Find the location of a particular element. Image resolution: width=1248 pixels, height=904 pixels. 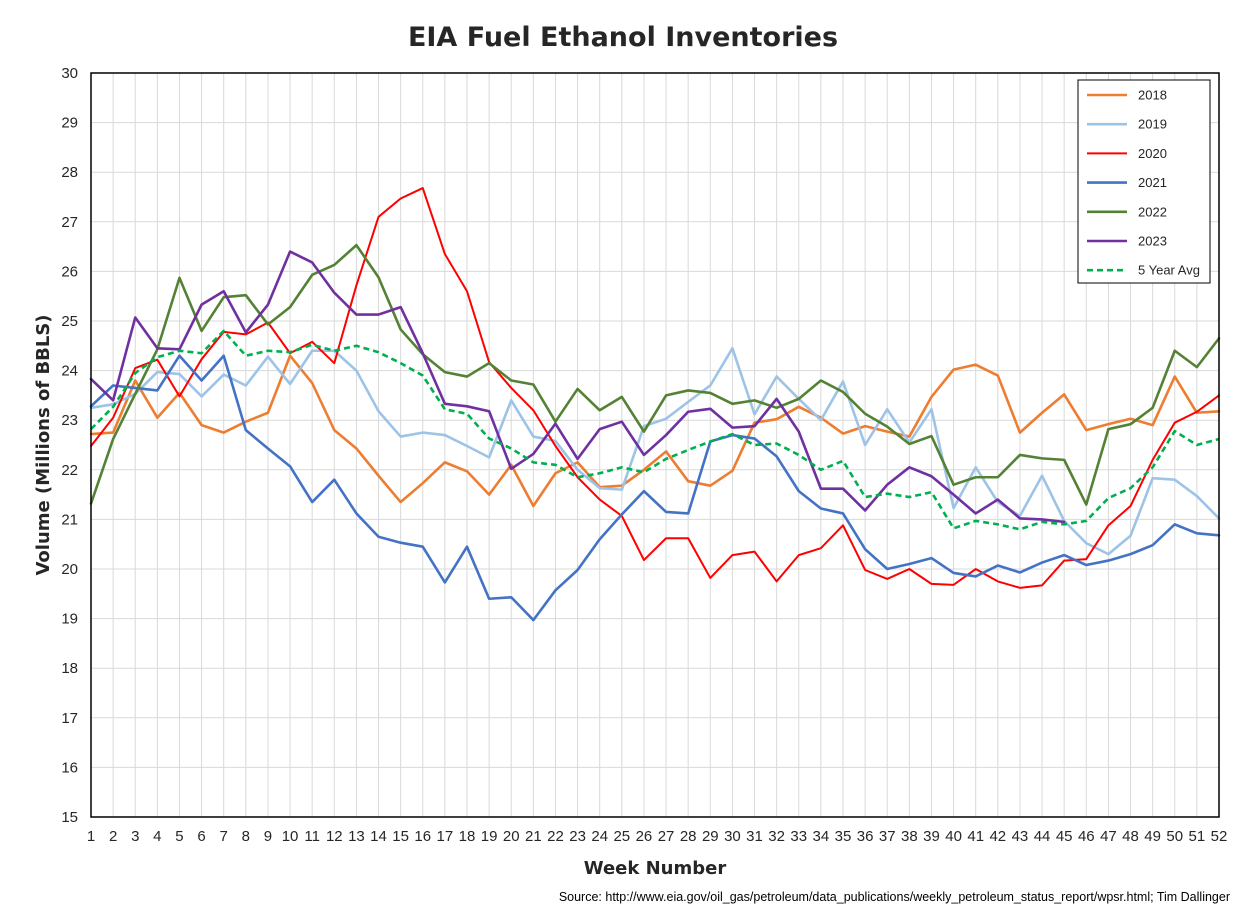

x-tick-label: 33 is located at coordinates (798, 836).